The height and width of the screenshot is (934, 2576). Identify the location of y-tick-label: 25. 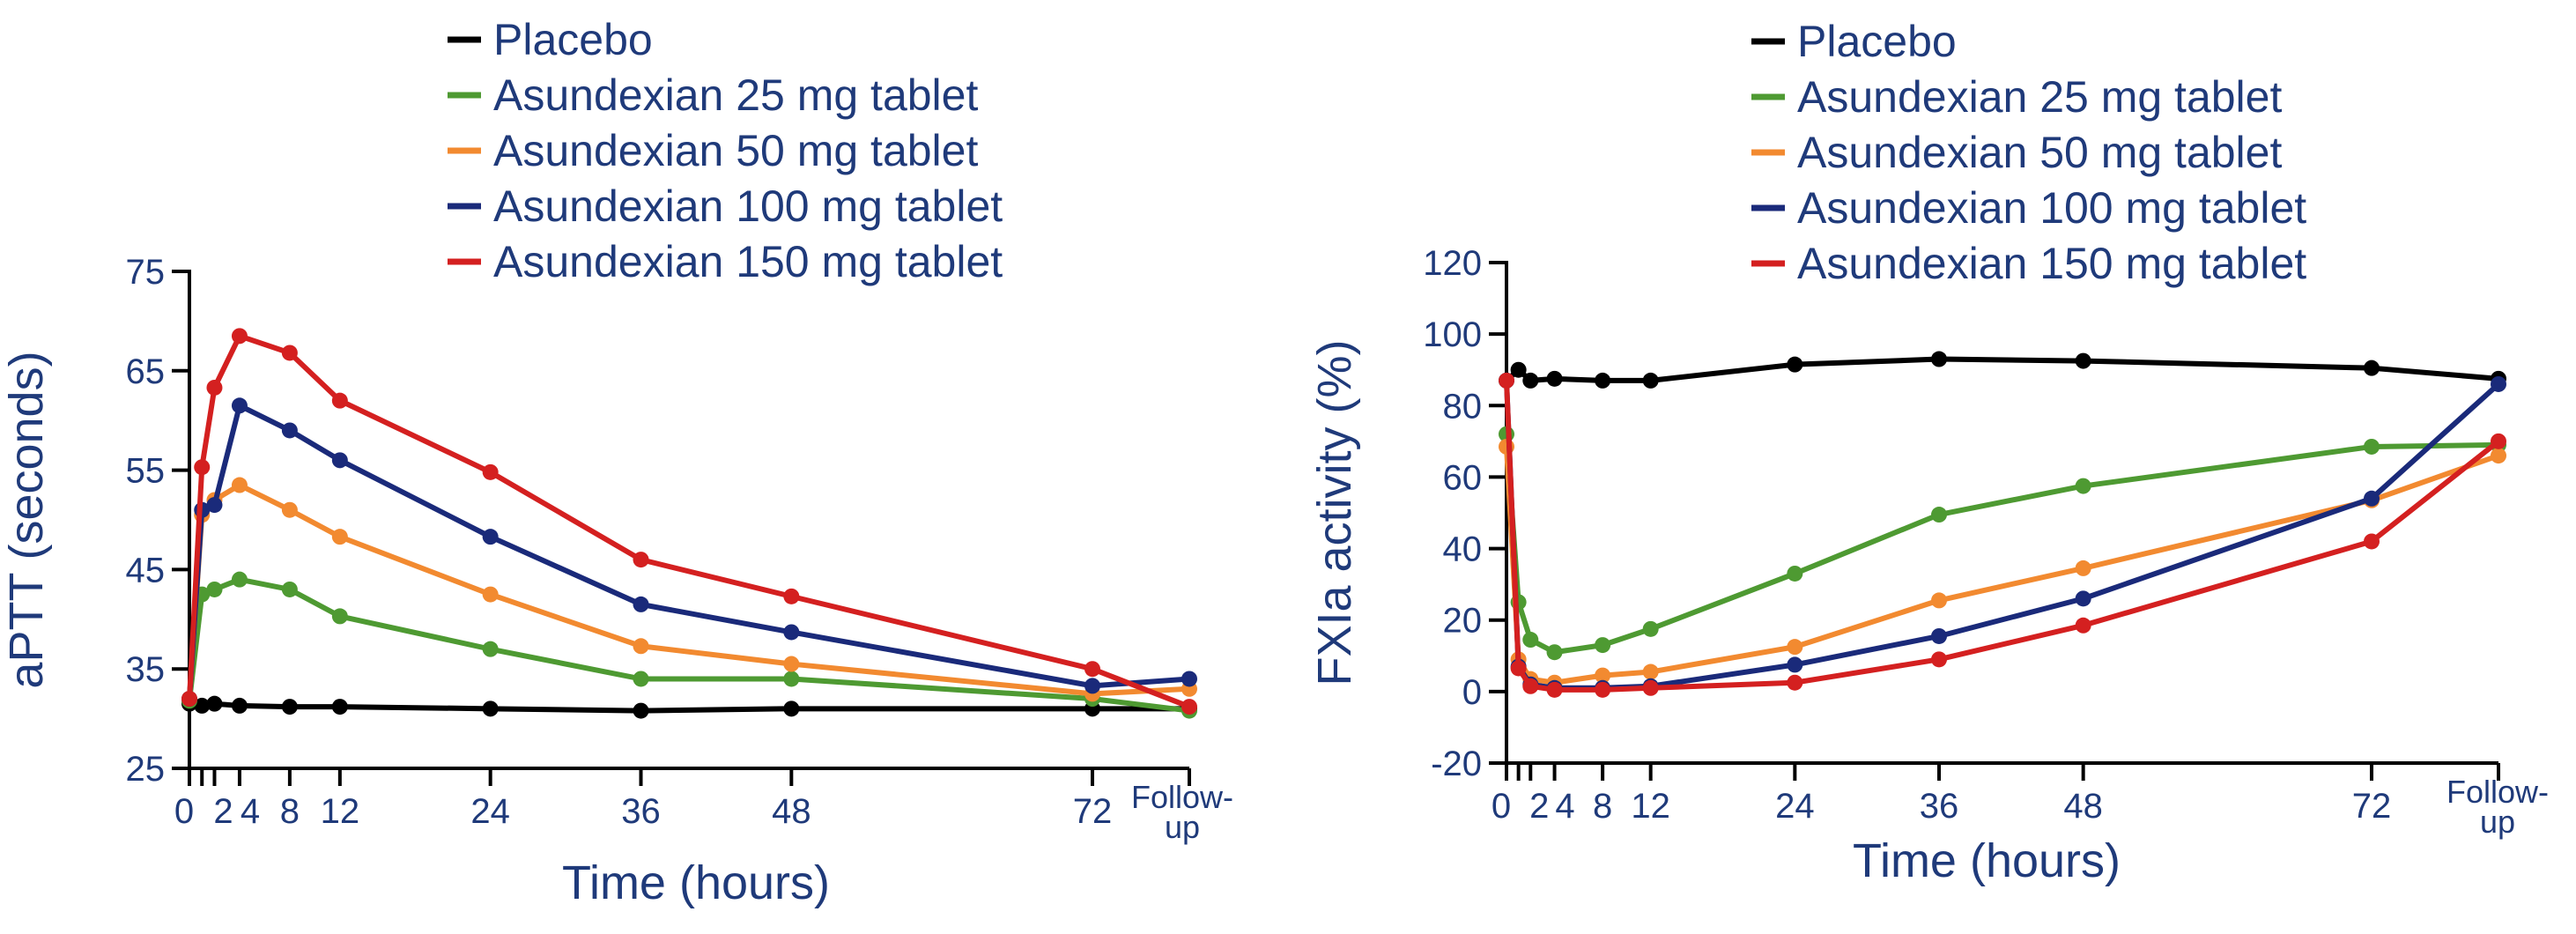
(146, 769).